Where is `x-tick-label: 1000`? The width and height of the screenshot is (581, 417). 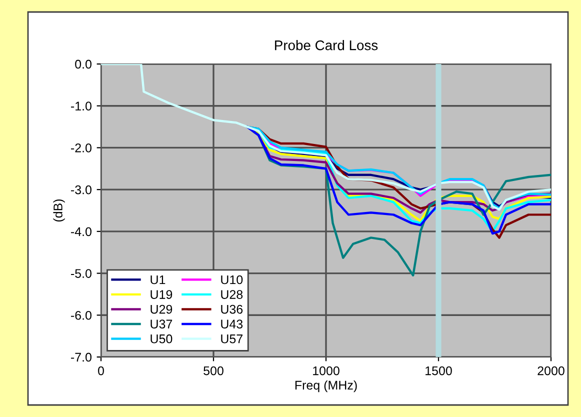 x-tick-label: 1000 is located at coordinates (326, 371).